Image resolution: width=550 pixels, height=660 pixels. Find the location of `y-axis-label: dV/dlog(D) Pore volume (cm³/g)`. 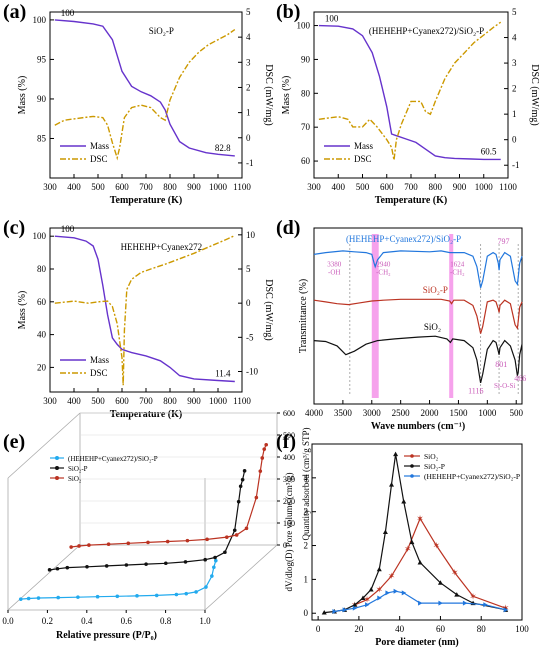

y-axis-label: dV/dlog(D) Pore volume (cm³/g) is located at coordinates (289, 532).